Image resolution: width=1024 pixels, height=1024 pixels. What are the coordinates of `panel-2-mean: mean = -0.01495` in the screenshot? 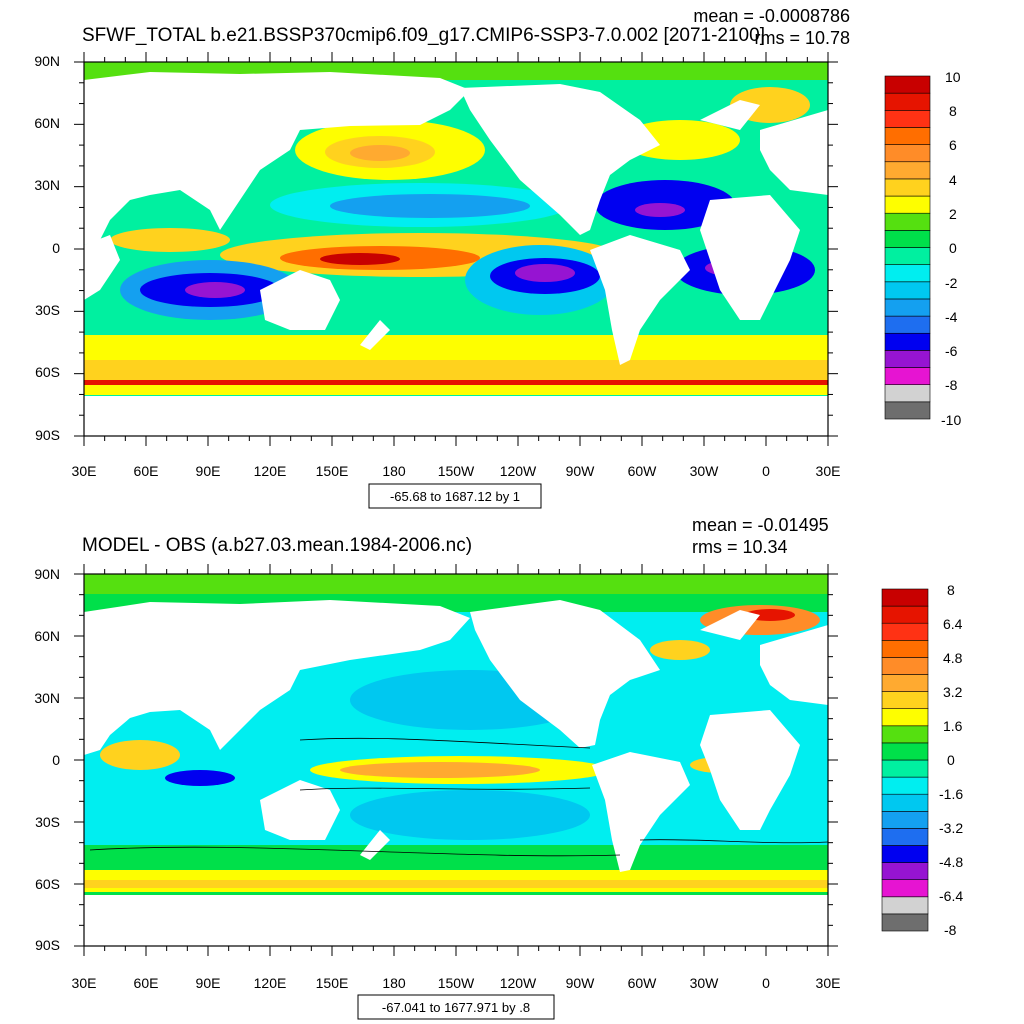 It's located at (760, 525).